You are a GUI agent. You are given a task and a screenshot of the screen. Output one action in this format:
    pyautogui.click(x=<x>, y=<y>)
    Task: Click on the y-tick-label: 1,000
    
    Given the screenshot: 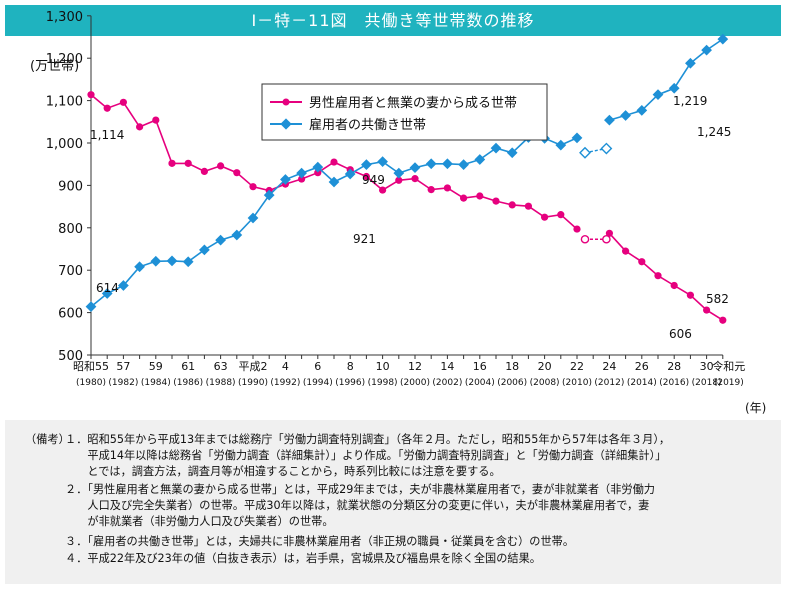 What is the action you would take?
    pyautogui.click(x=64, y=144)
    